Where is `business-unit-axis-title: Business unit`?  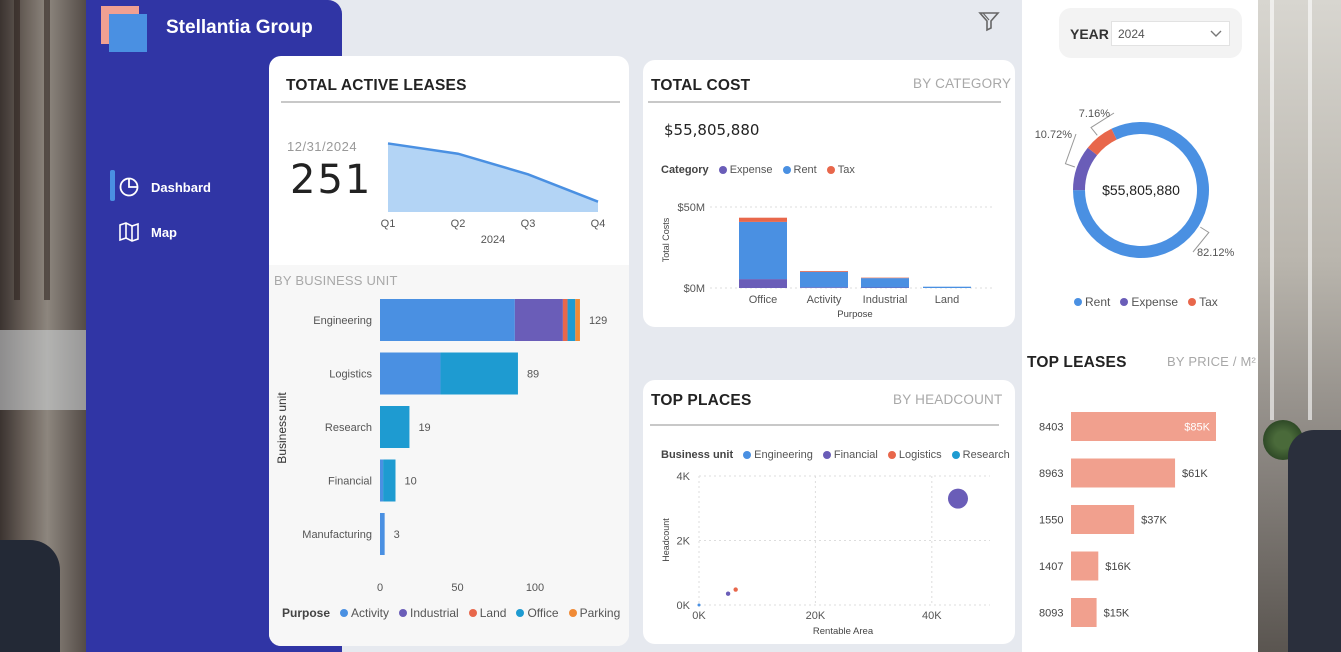
business-unit-axis-title: Business unit is located at coordinates (282, 428).